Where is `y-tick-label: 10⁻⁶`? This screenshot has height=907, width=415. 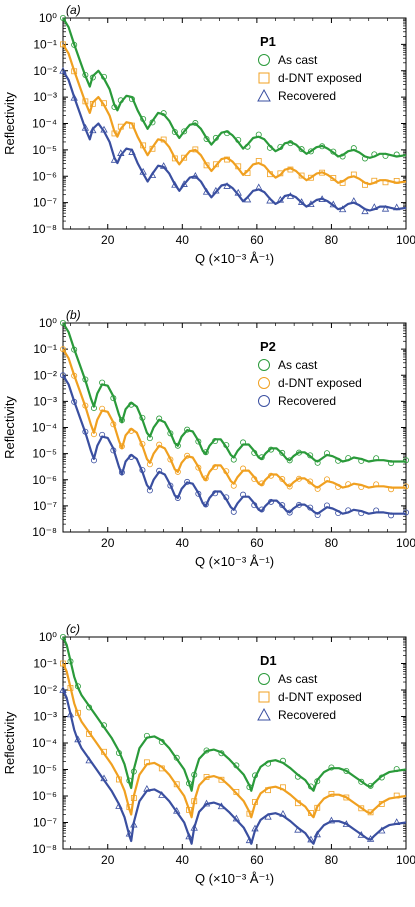 y-tick-label: 10⁻⁶ is located at coordinates (44, 796).